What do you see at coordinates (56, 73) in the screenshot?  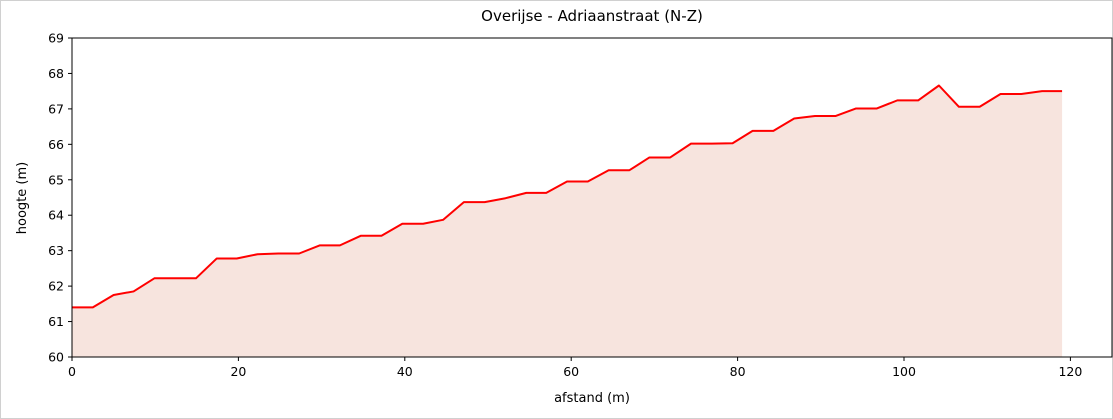 I see `y-tick-label: 68` at bounding box center [56, 73].